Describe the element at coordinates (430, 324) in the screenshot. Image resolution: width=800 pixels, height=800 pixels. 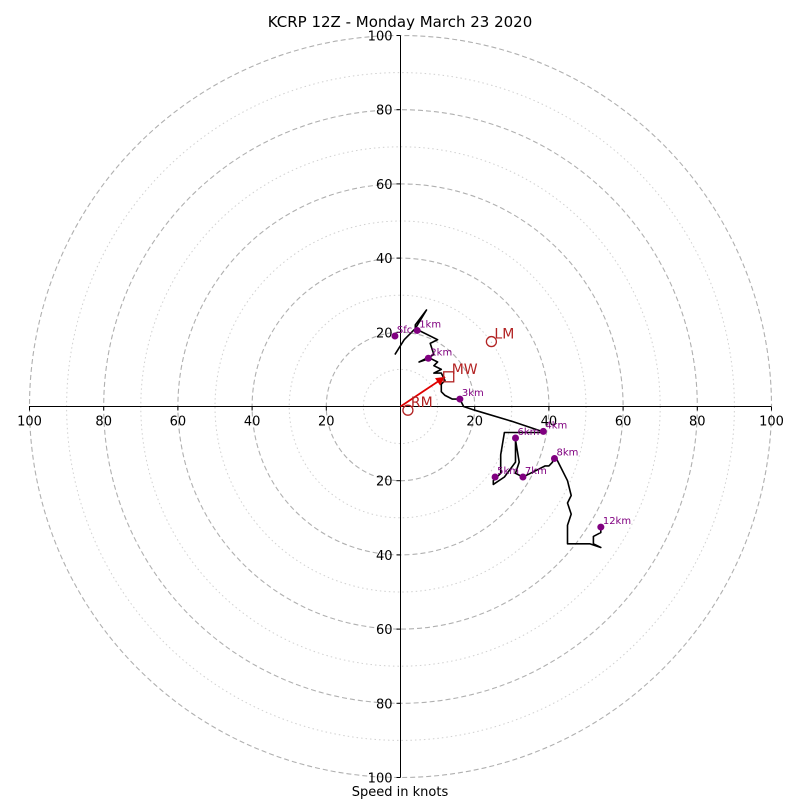
I see `height-marker-label: 1km` at that location.